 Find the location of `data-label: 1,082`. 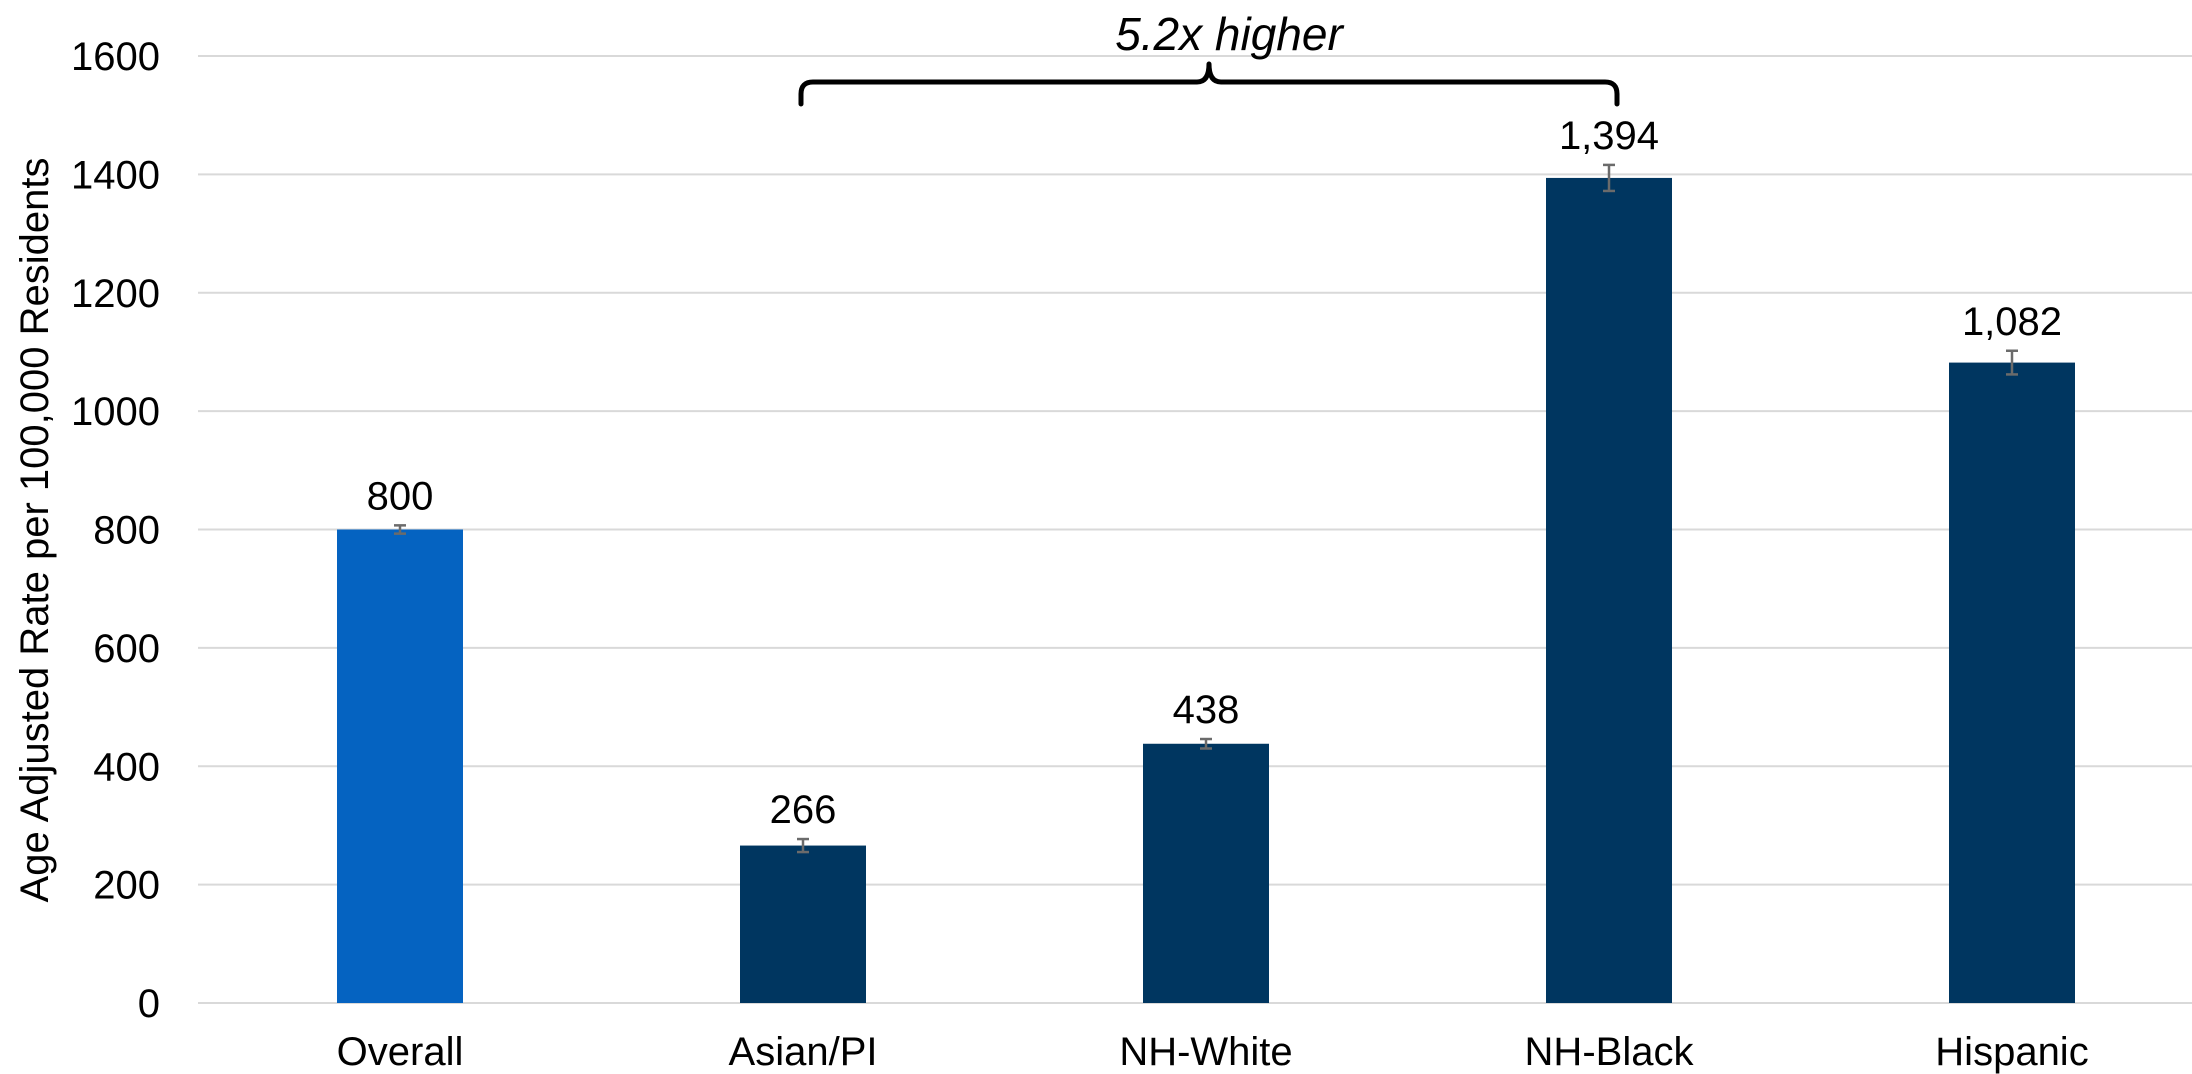

data-label: 1,082 is located at coordinates (2012, 322).